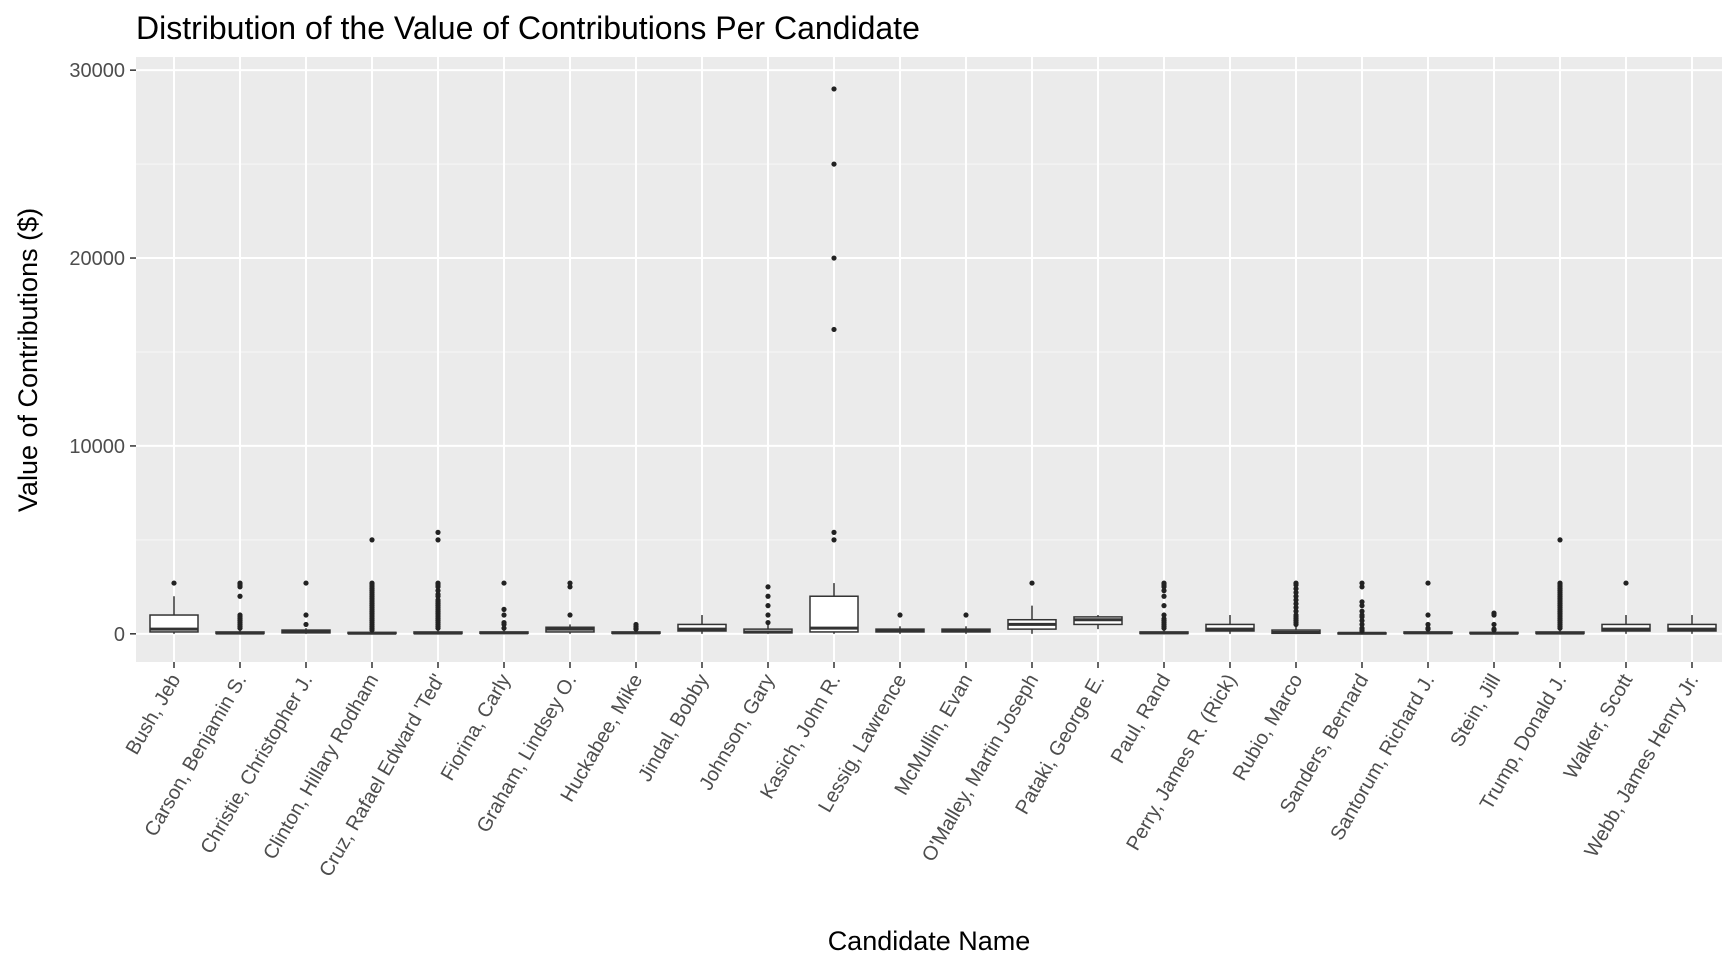  I want to click on x-axis-title: Candidate Name, so click(929, 941).